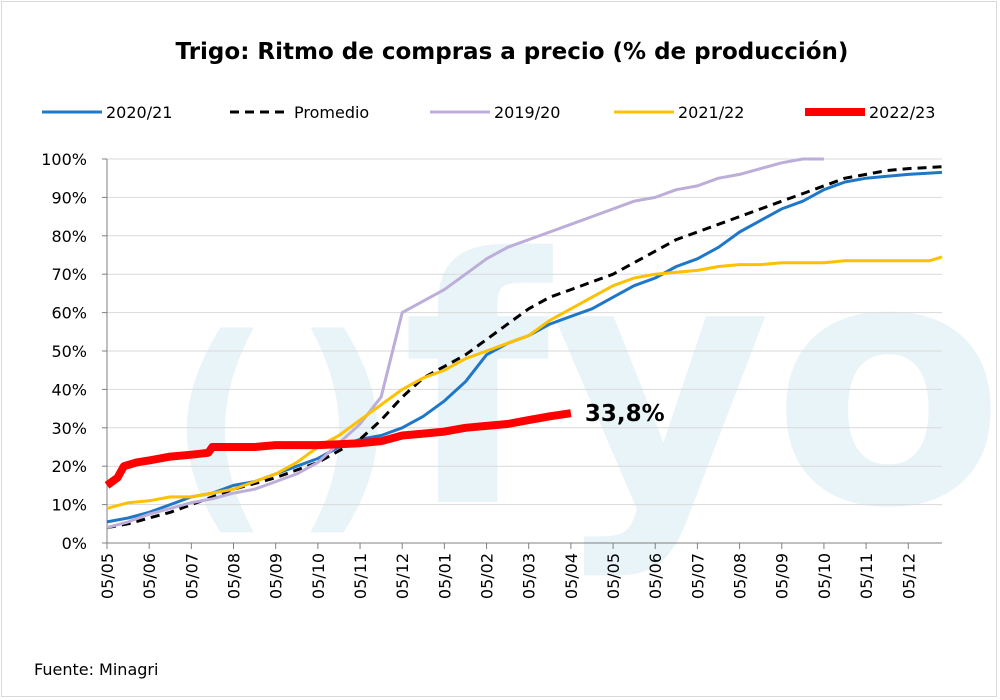 The image size is (1000, 700). Describe the element at coordinates (488, 112) in the screenshot. I see `chart-legend: 2020/21 Promedio 2019/20 2021/22 2022/23` at that location.